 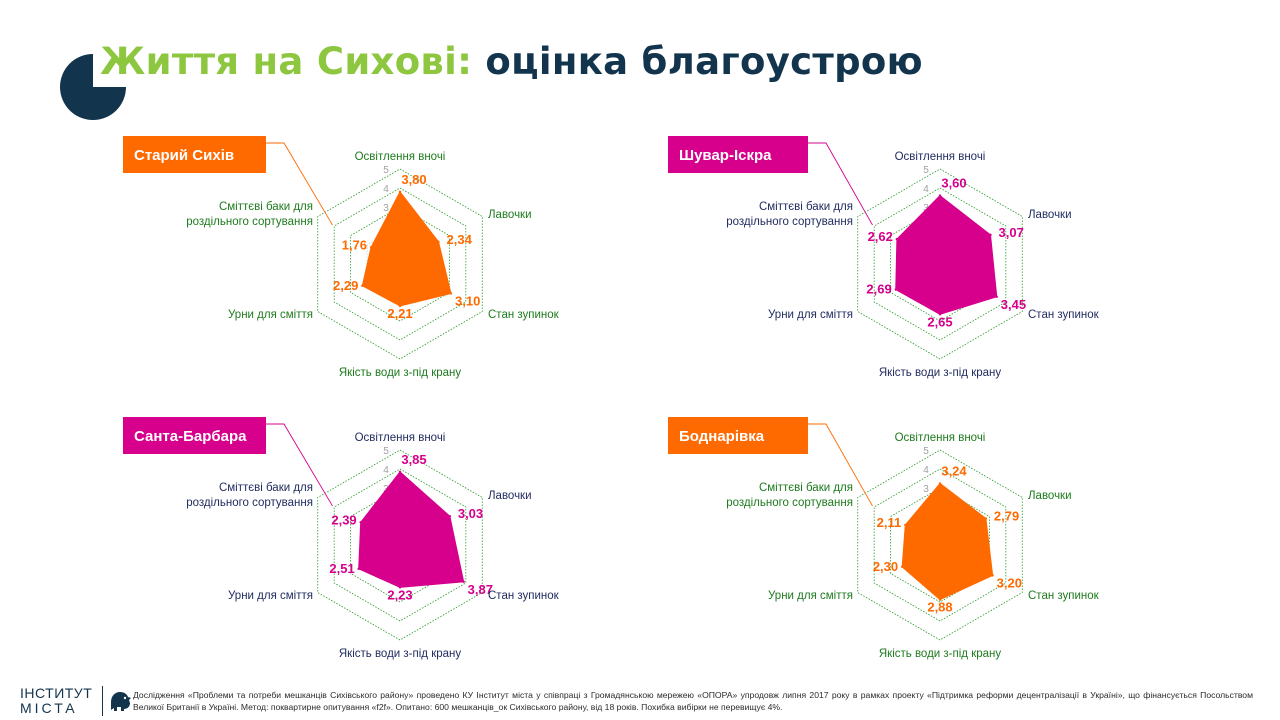 What do you see at coordinates (286, 61) in the screenshot?
I see `slide-title-accent: Життя на Сихові:` at bounding box center [286, 61].